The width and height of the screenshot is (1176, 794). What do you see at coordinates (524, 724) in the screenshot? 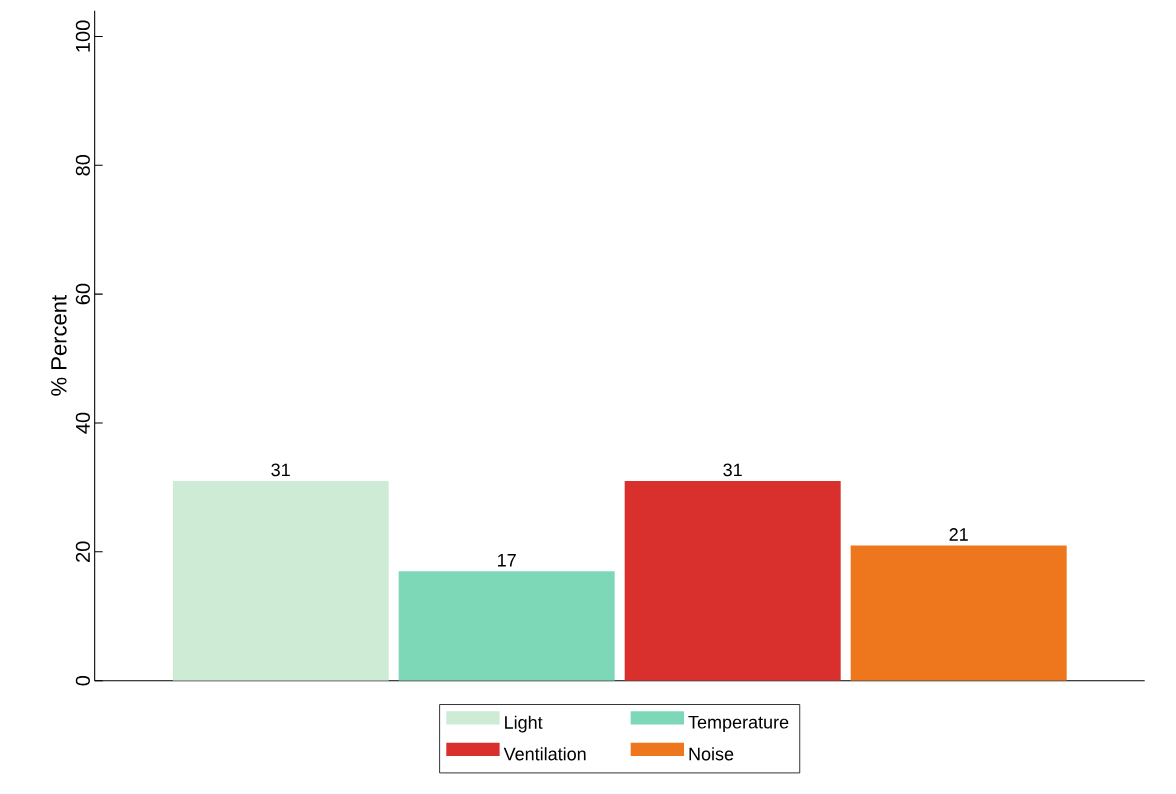
I see `legend-label: Light` at bounding box center [524, 724].